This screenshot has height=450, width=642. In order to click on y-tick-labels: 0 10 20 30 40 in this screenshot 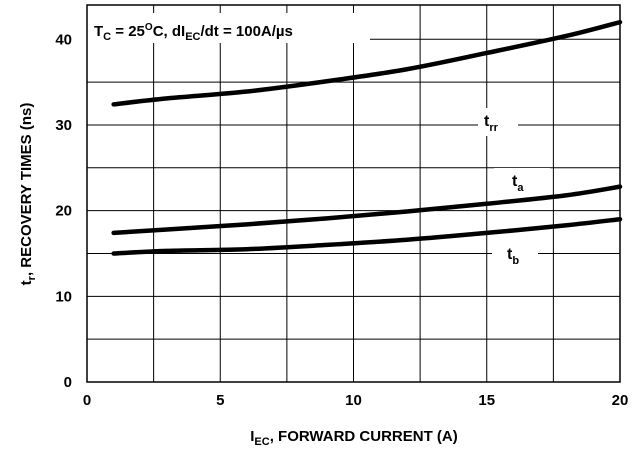, I will do `click(63, 211)`.